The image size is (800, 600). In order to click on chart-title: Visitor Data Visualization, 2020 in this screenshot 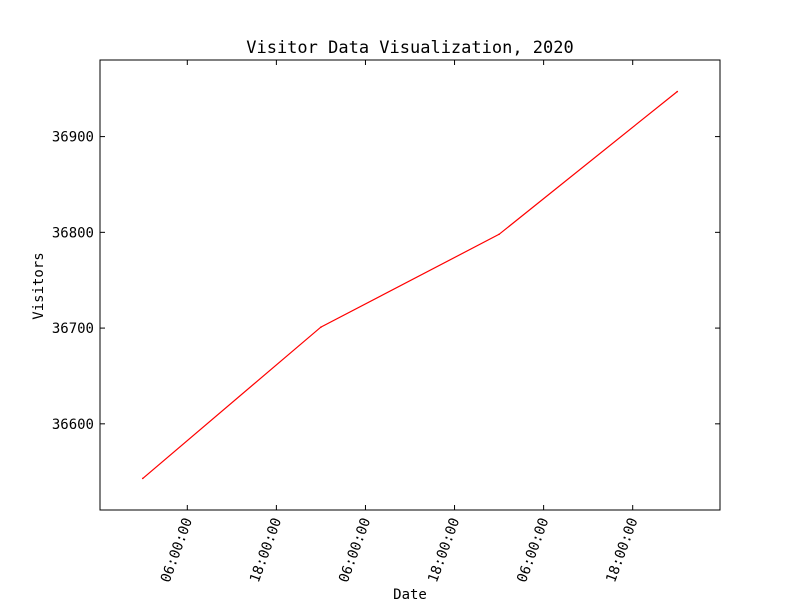, I will do `click(410, 48)`.